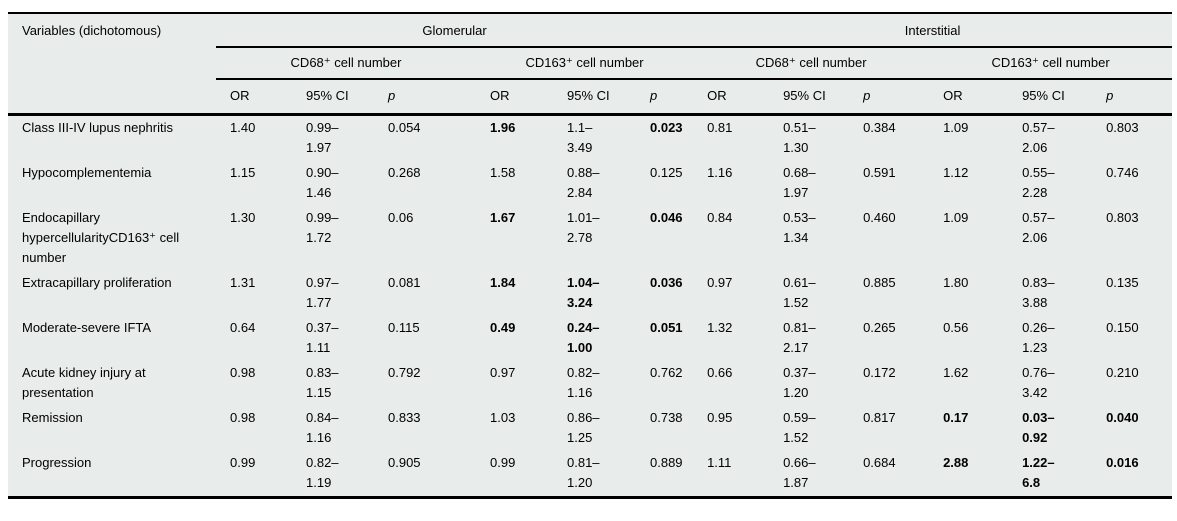 The height and width of the screenshot is (521, 1177). What do you see at coordinates (719, 462) in the screenshot?
I see `cell-or: 1.11` at bounding box center [719, 462].